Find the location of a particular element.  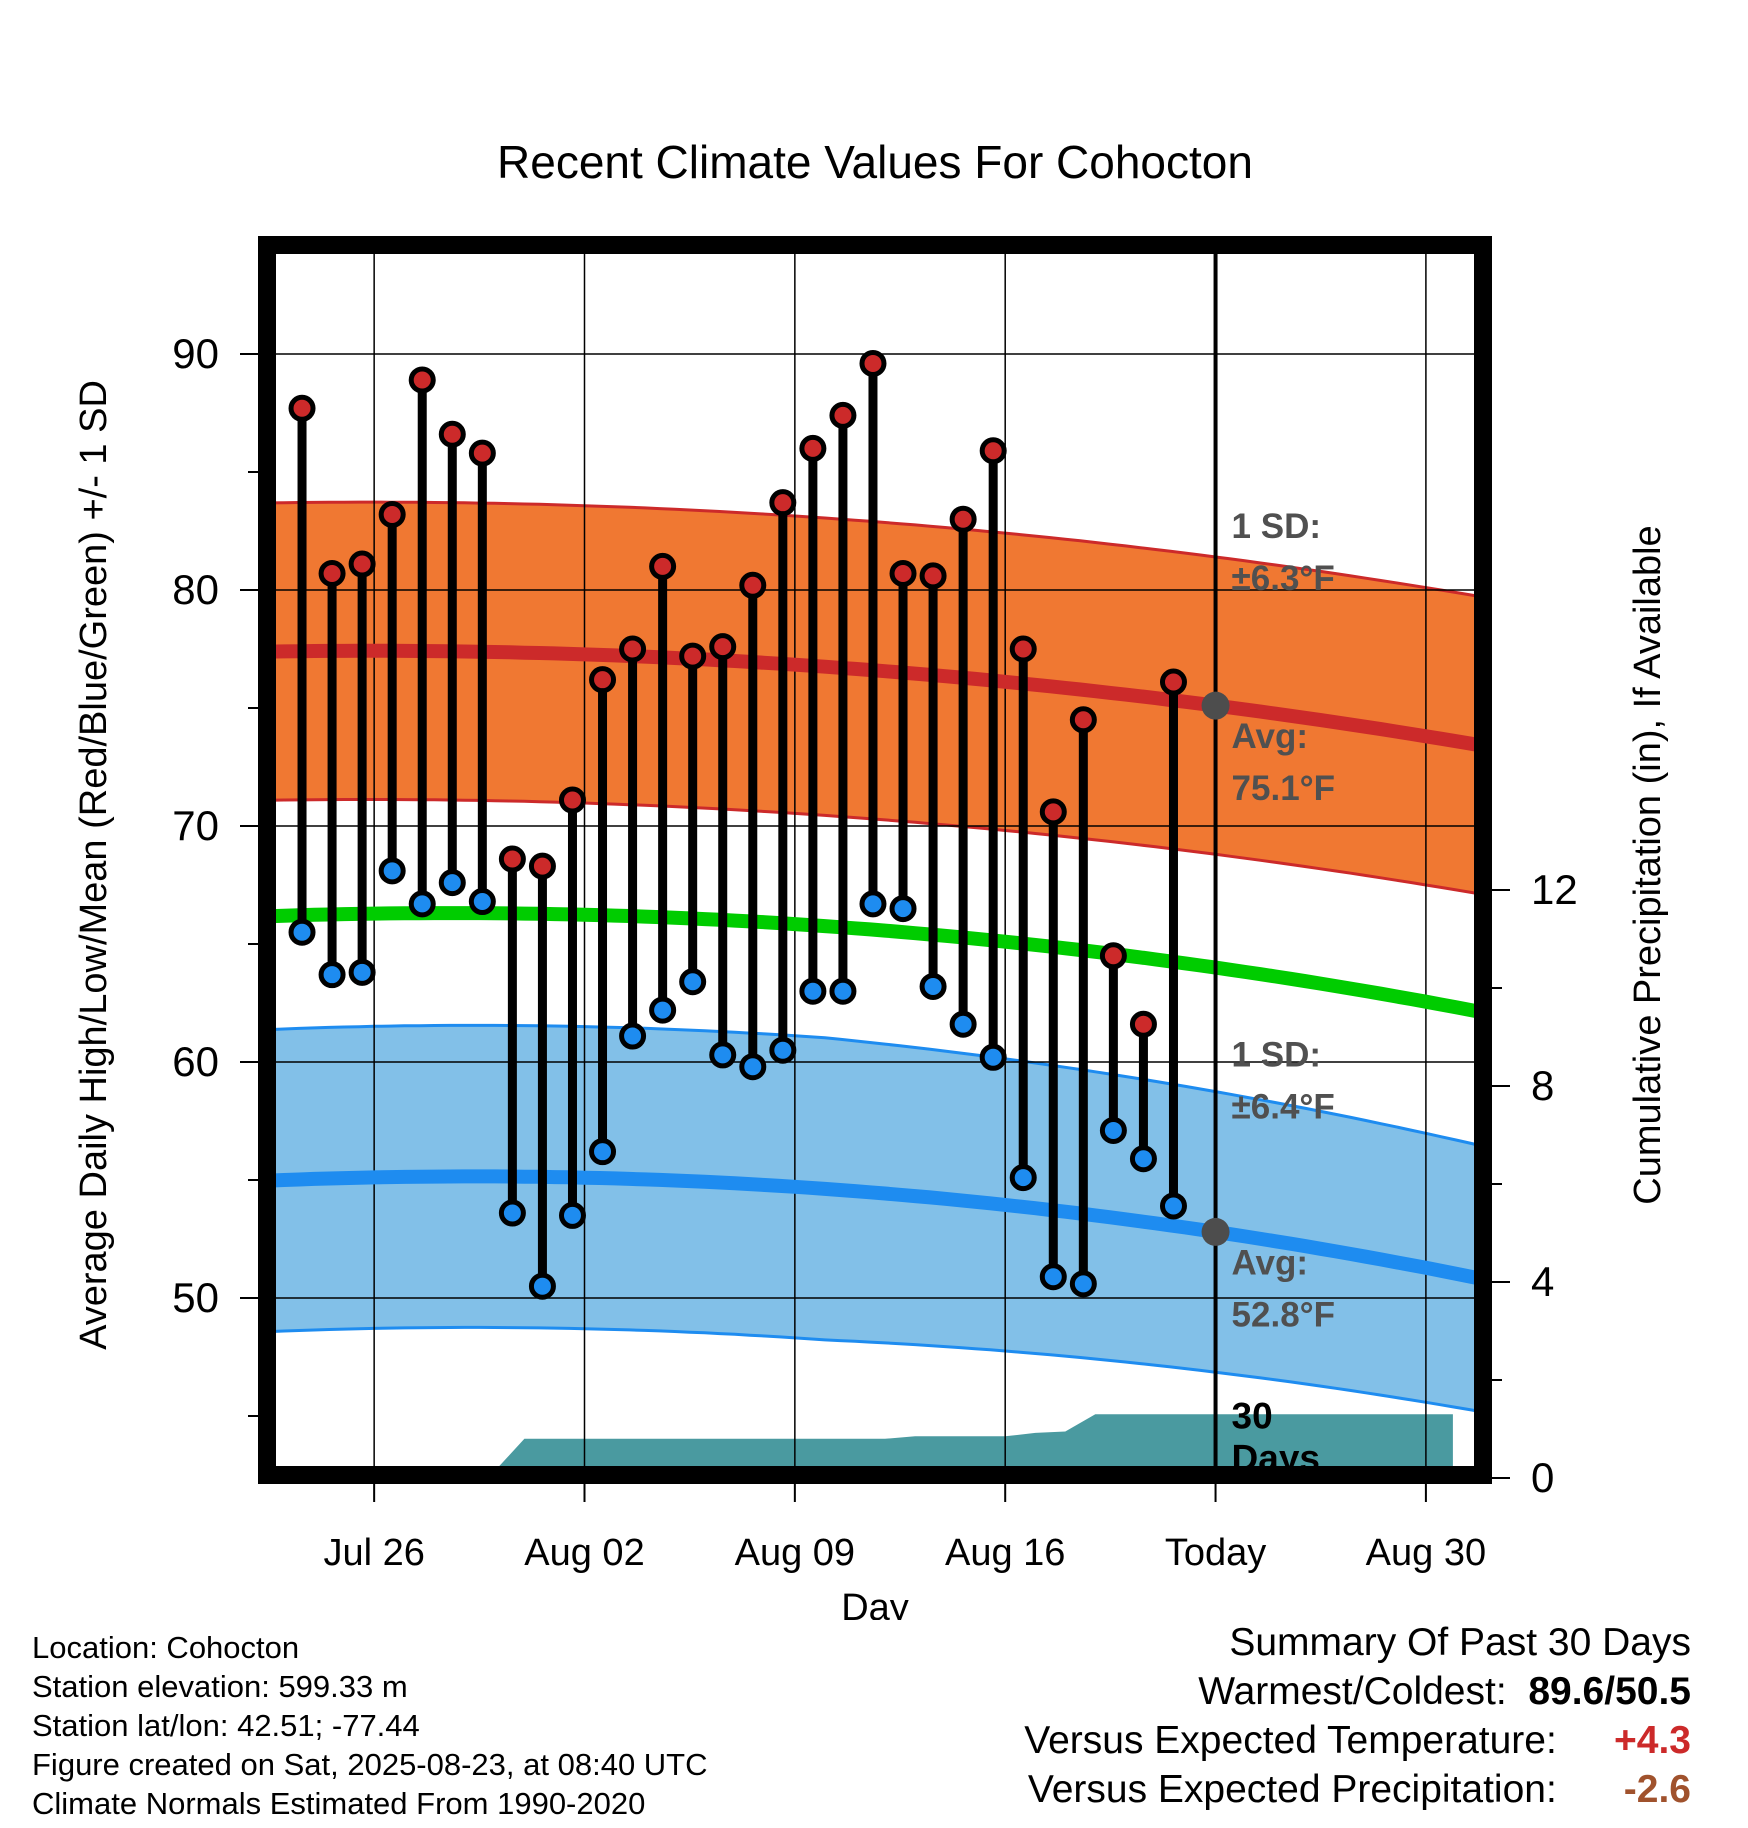

x-tick-label: Aug 02 is located at coordinates (584, 1553).